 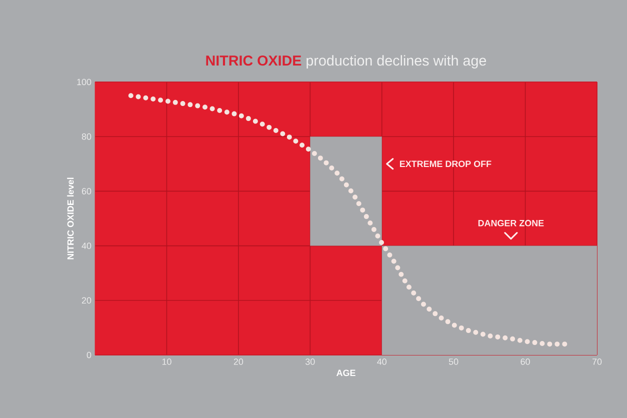 I want to click on chart-title: NITRIC OXIDE production declines with age, so click(x=346, y=62).